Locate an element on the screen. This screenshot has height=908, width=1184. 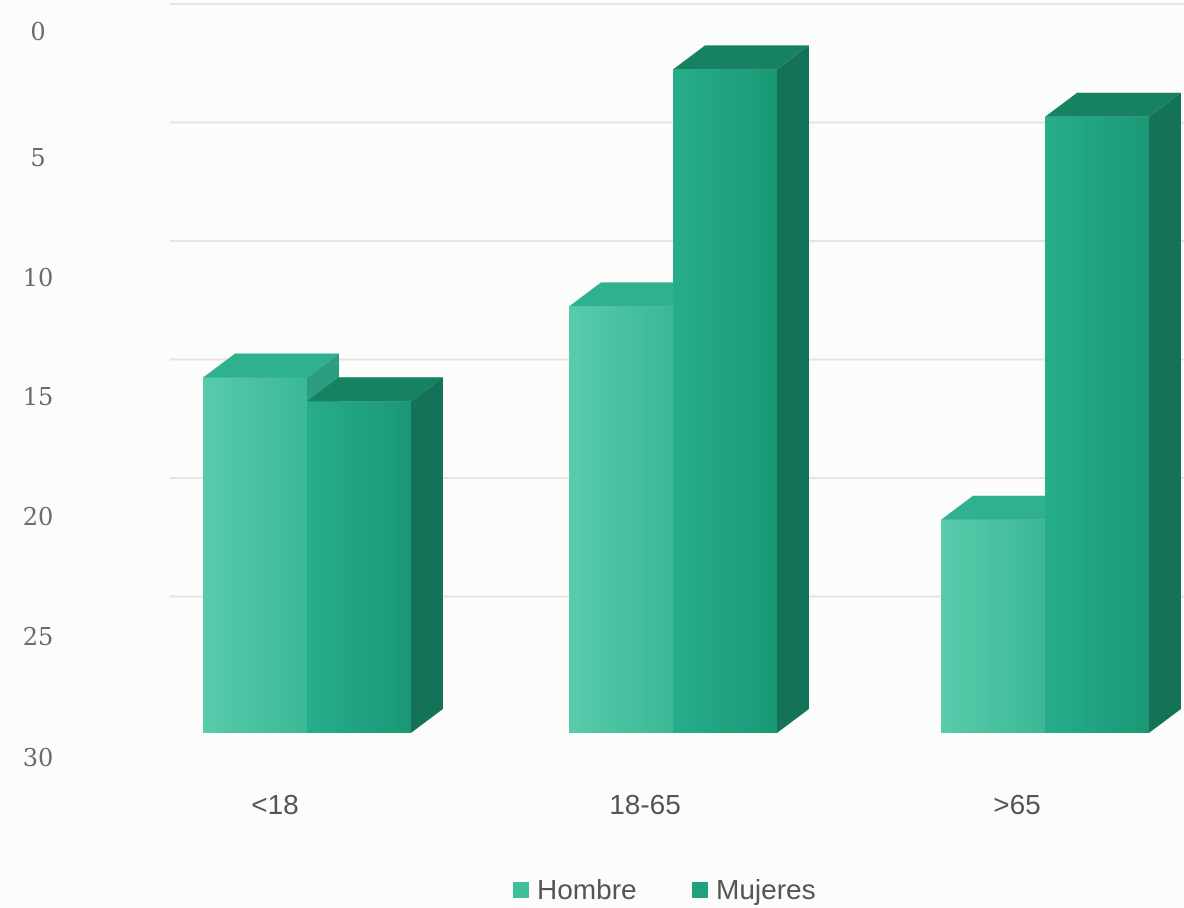
x-tick-label: 18-65 is located at coordinates (645, 804).